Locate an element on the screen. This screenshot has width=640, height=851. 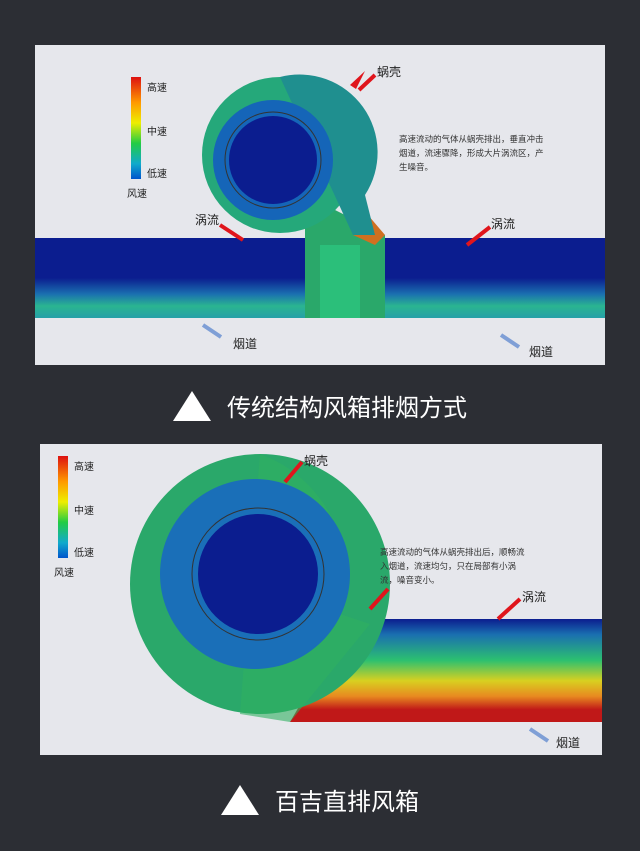
caption-direct: 百吉直排风箱 is located at coordinates (320, 799).